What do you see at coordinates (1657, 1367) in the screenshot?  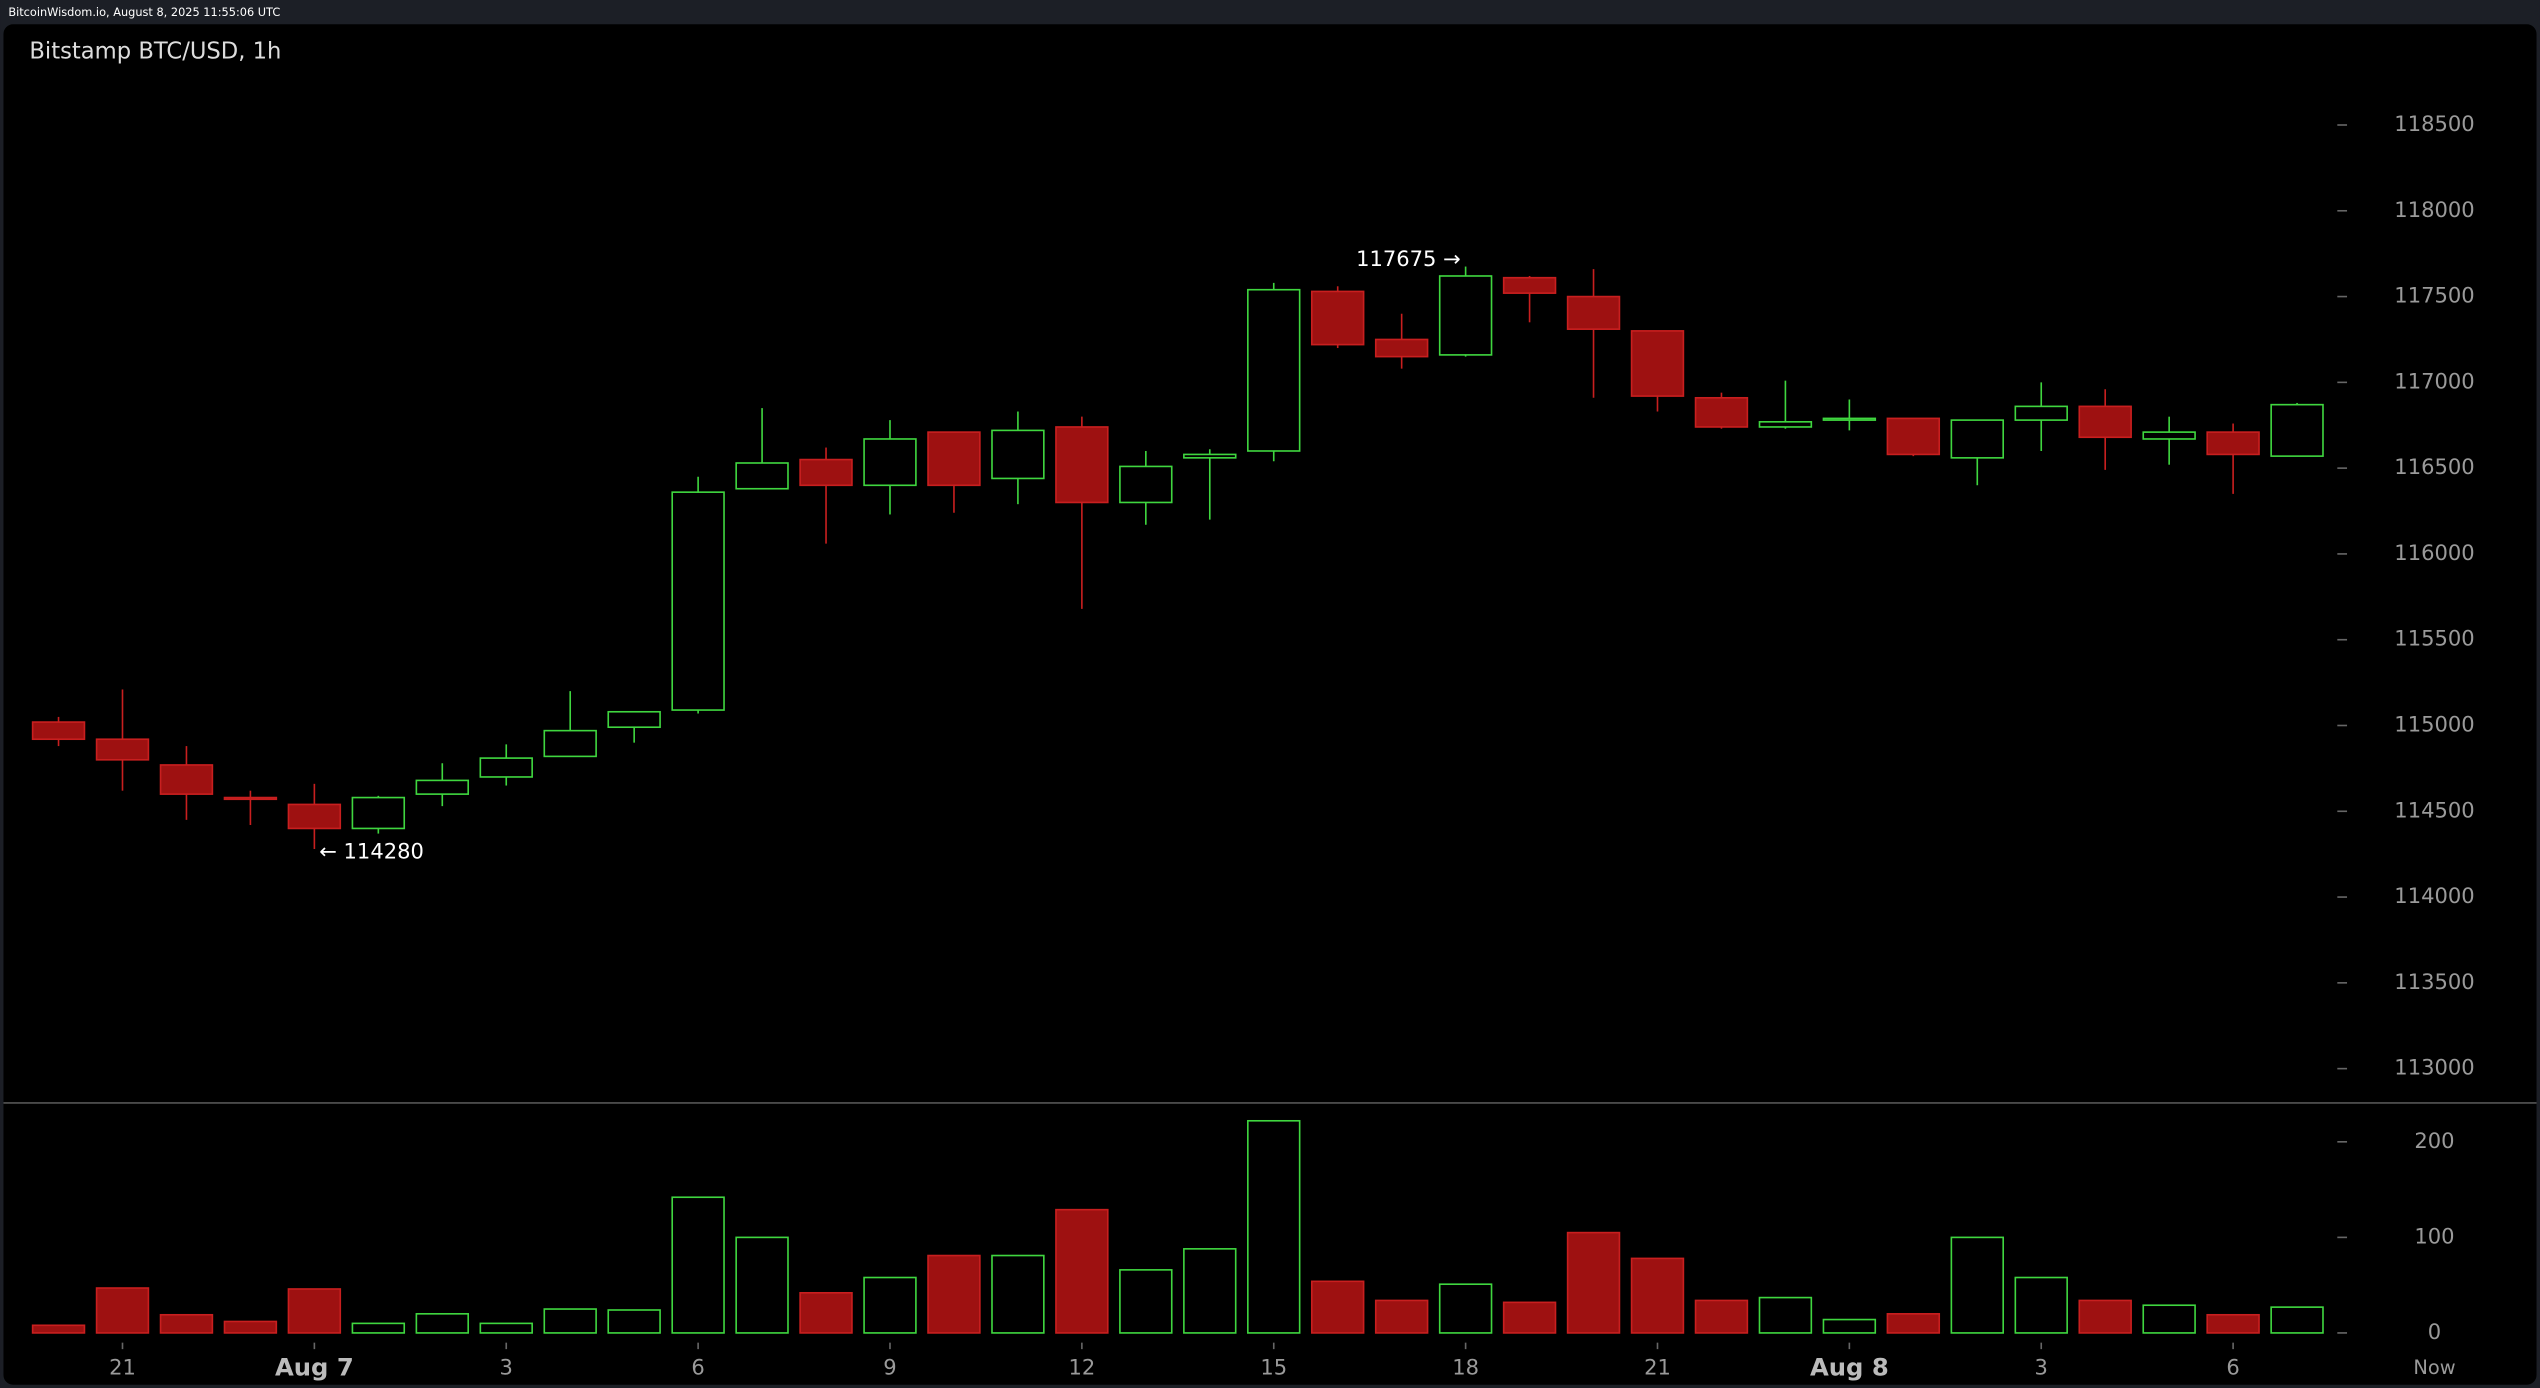 I see `x-tick-label: 21` at bounding box center [1657, 1367].